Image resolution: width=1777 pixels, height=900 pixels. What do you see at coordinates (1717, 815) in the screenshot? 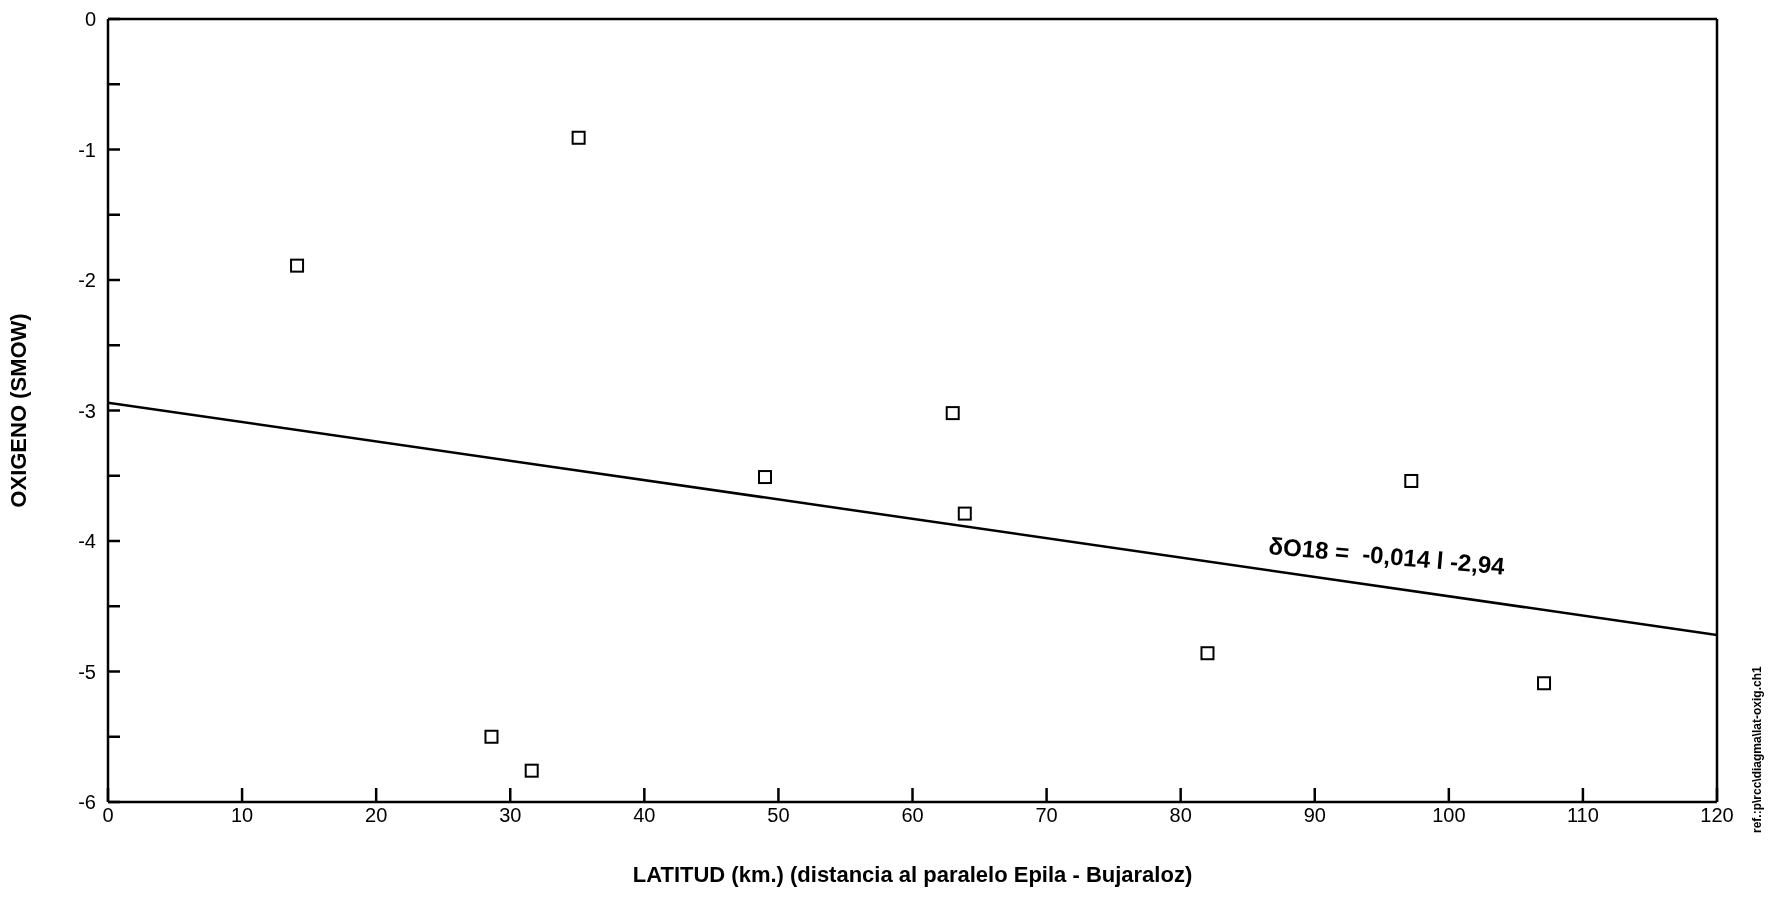
I see `x-tick-label: 120` at bounding box center [1717, 815].